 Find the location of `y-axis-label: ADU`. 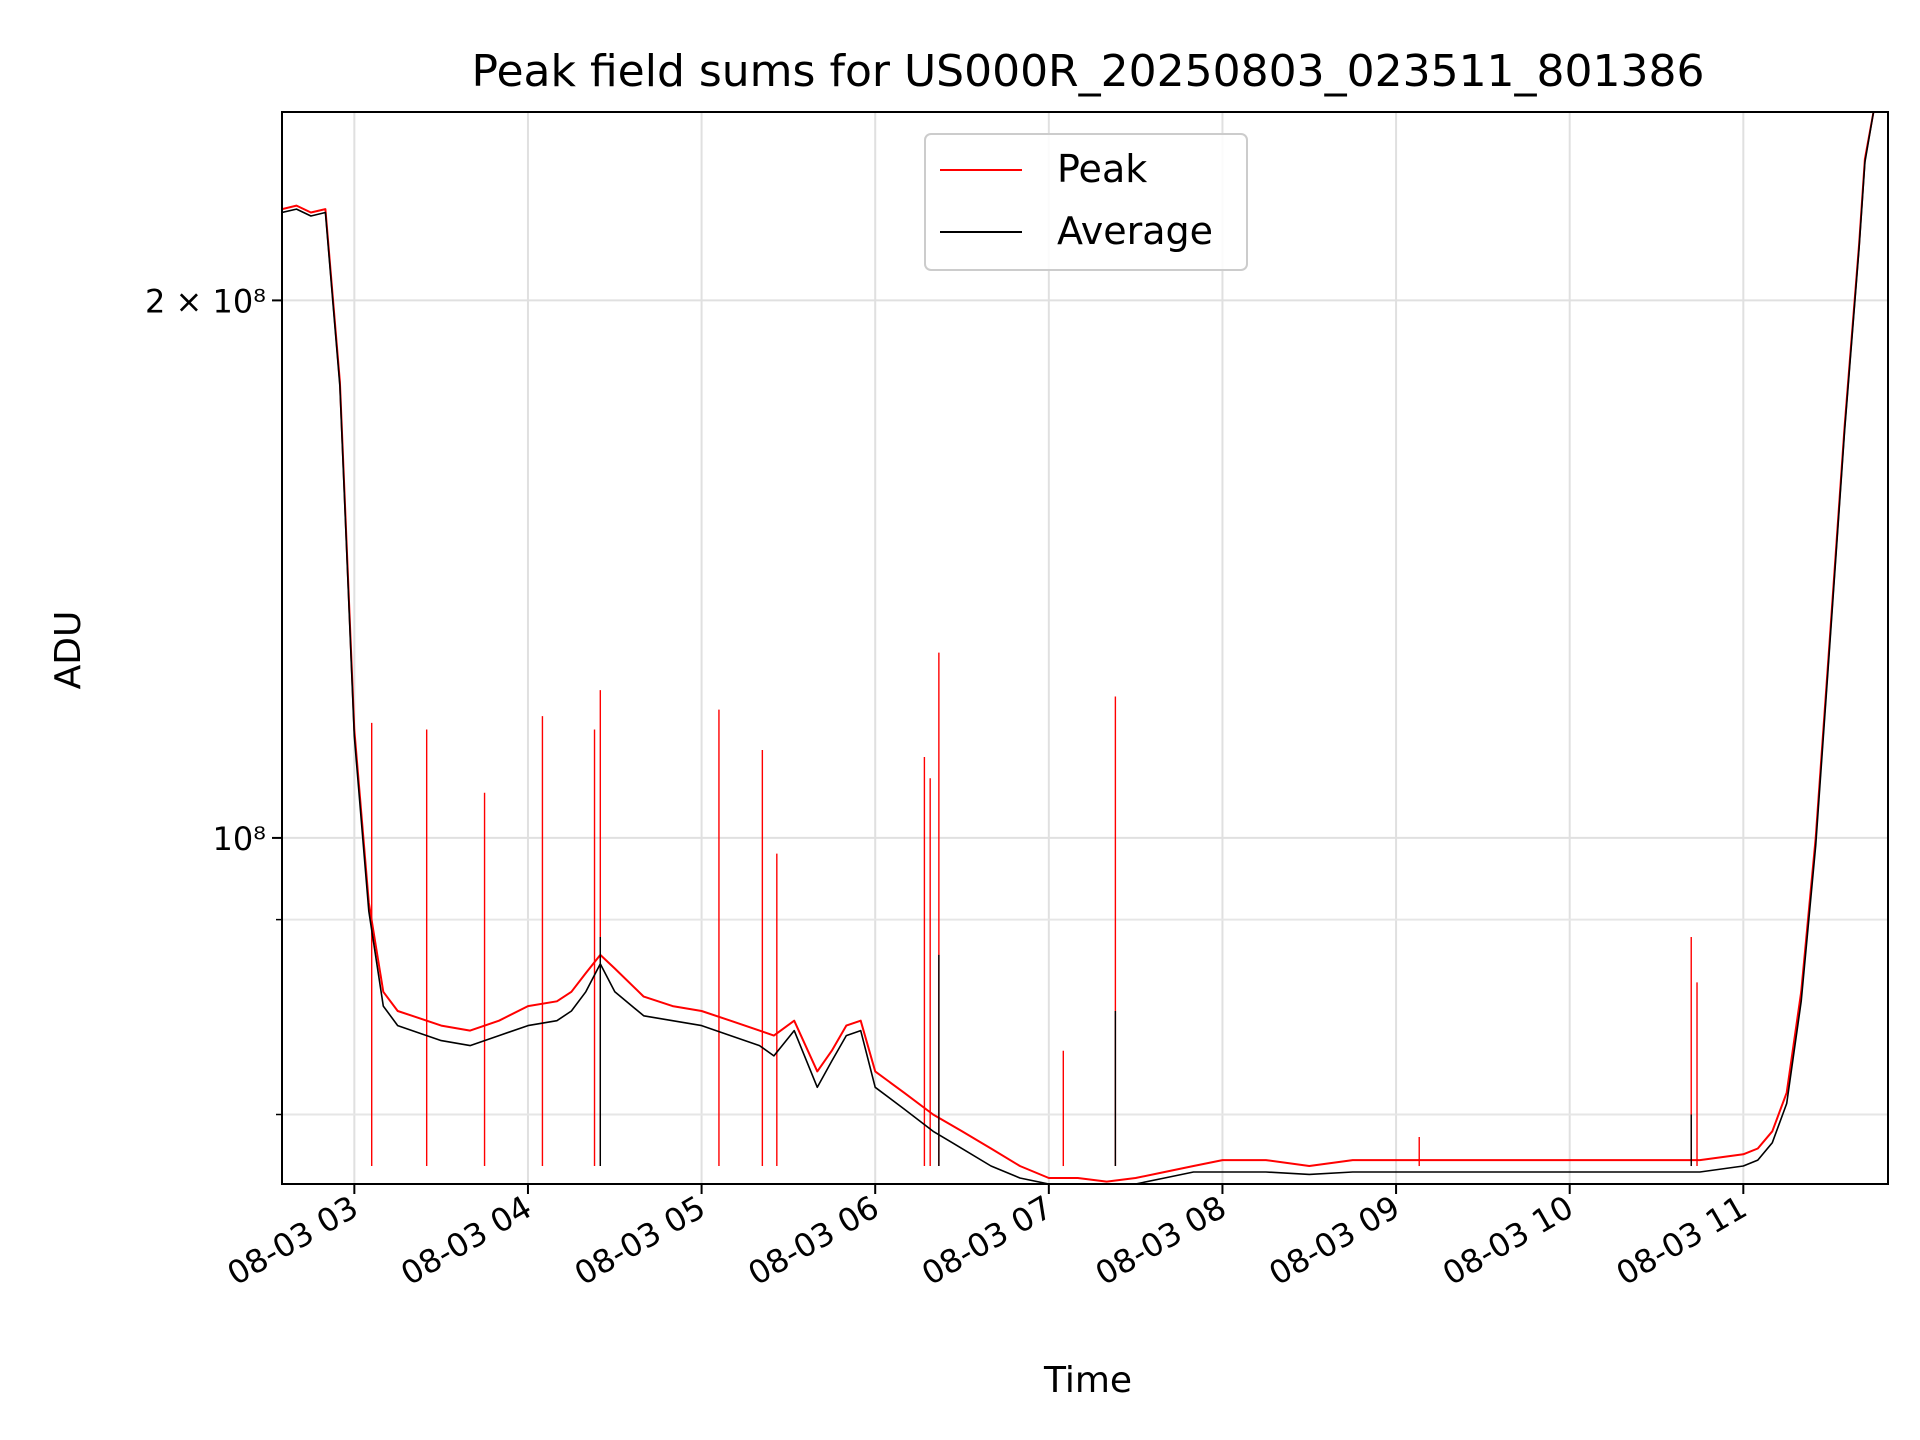

y-axis-label: ADU is located at coordinates (68, 650).